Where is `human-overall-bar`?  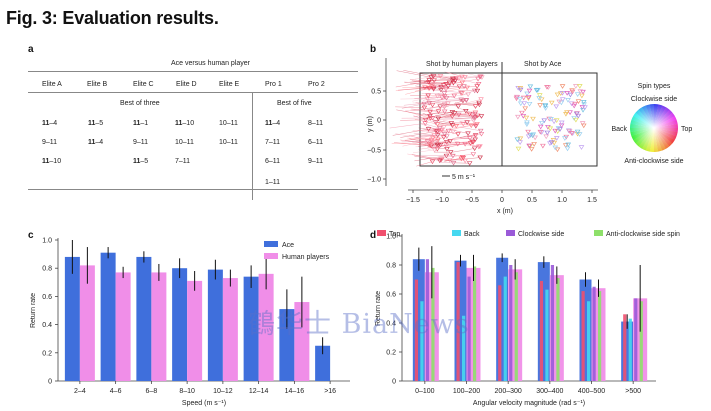 human-overall-bar is located at coordinates (556, 328).